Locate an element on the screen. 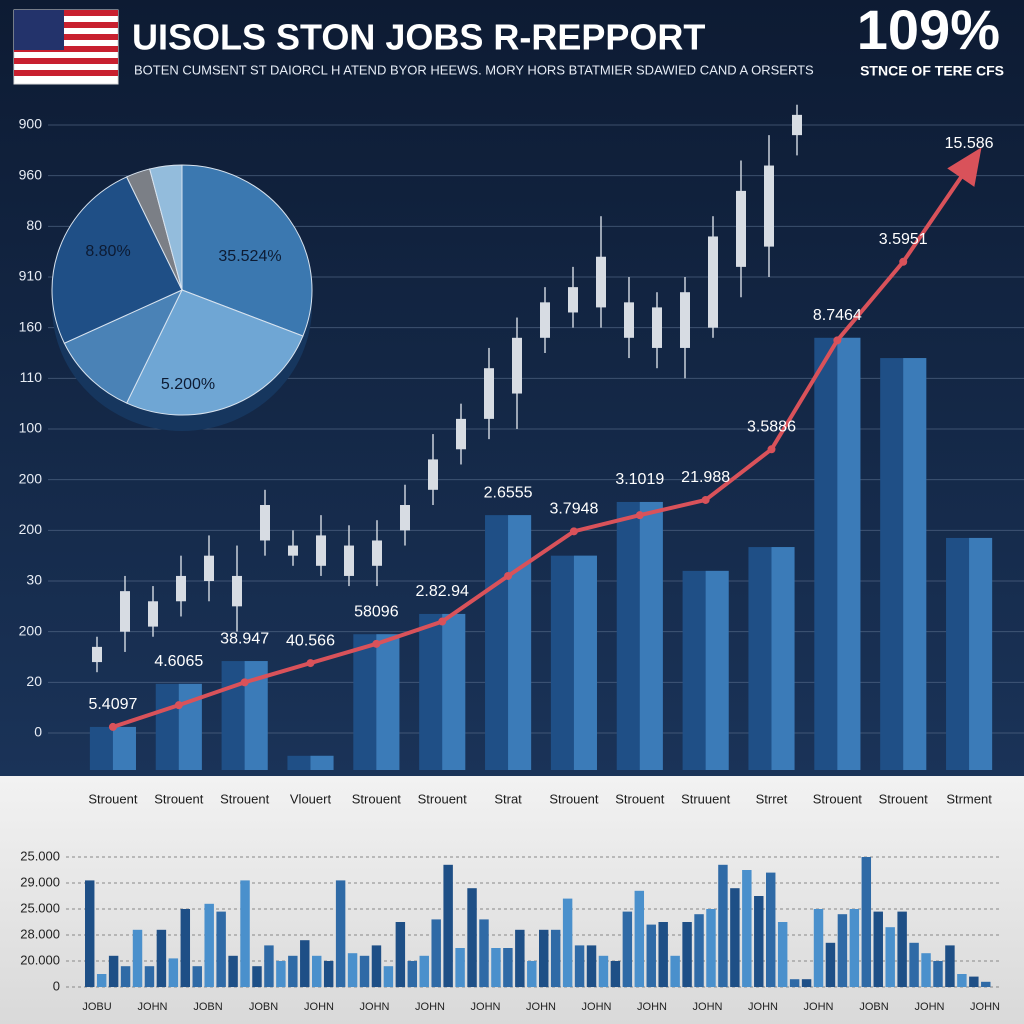  pie-annotation: 35.524% is located at coordinates (249, 256).